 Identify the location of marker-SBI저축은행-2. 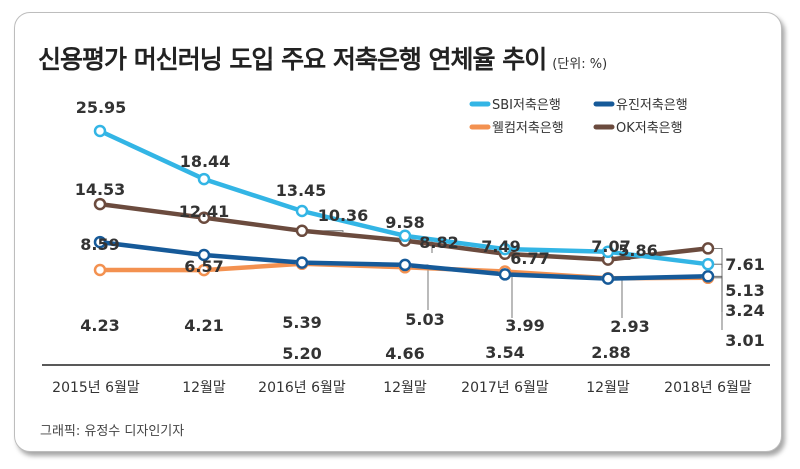
(302, 211).